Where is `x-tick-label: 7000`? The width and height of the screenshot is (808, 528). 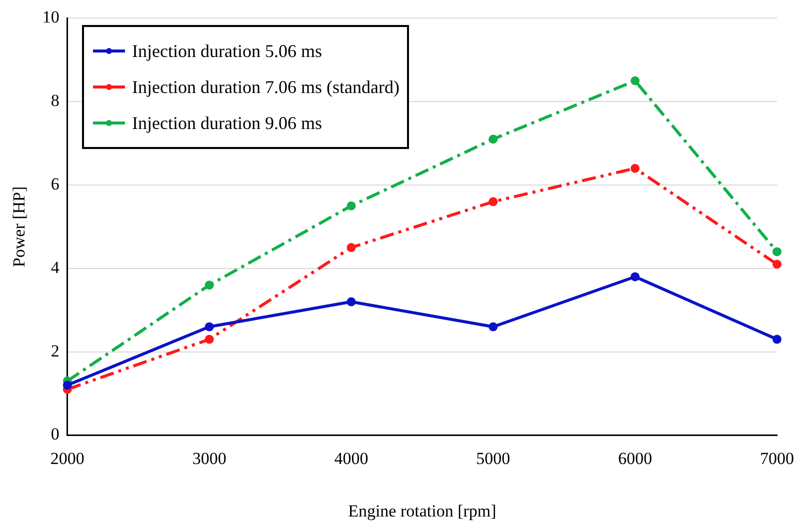 x-tick-label: 7000 is located at coordinates (777, 458).